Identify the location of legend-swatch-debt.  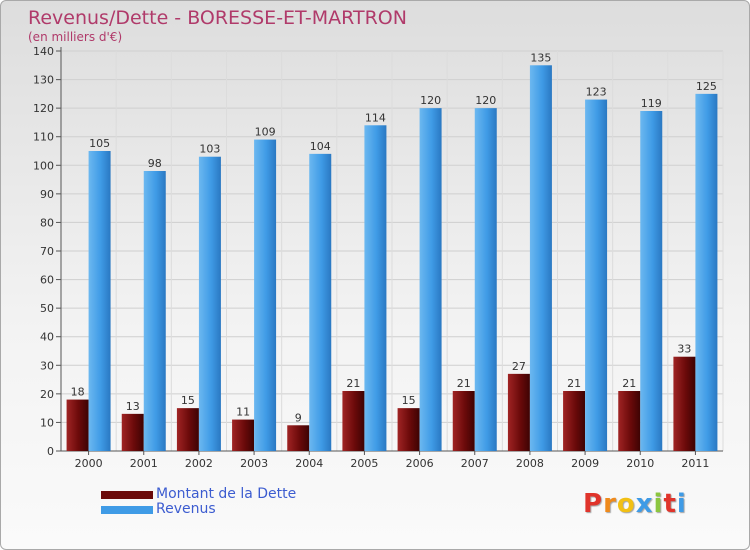
(127, 495).